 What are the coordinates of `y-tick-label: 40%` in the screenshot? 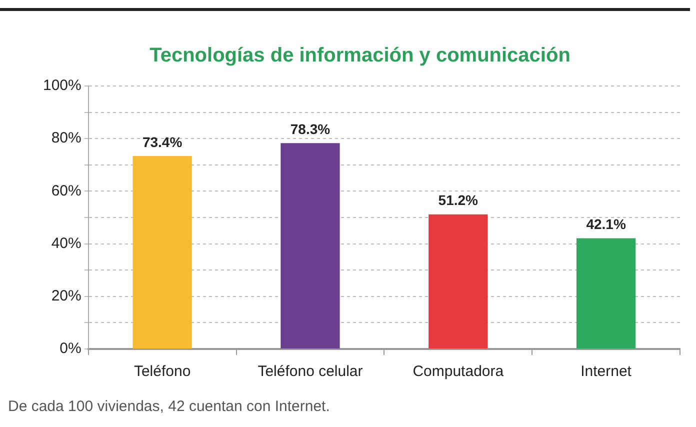 It's located at (66, 243).